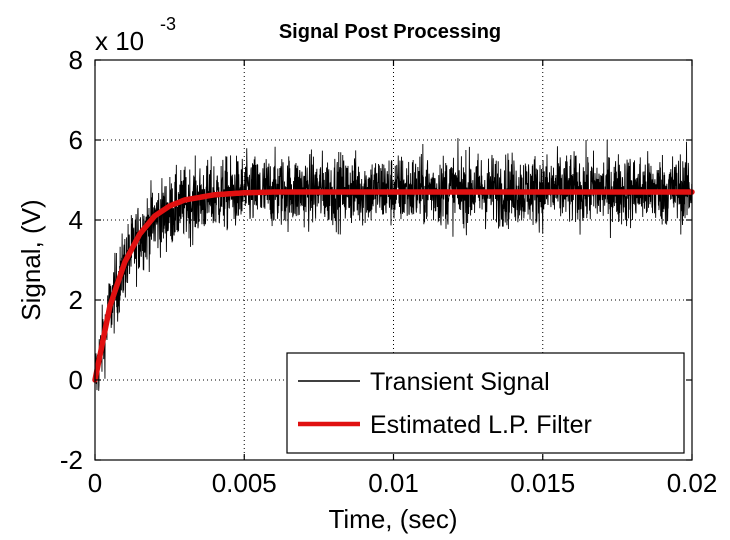  Describe the element at coordinates (244, 483) in the screenshot. I see `x-tick-label: 0.005` at that location.